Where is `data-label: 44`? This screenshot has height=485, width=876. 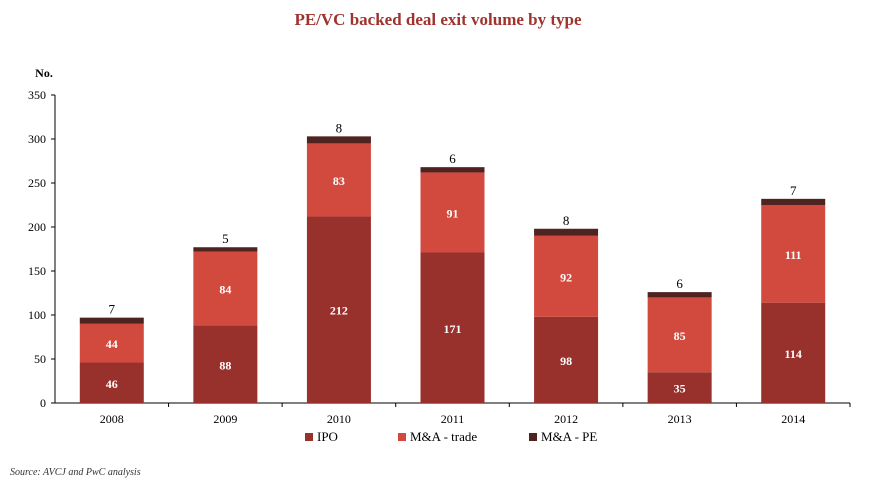 data-label: 44 is located at coordinates (112, 344).